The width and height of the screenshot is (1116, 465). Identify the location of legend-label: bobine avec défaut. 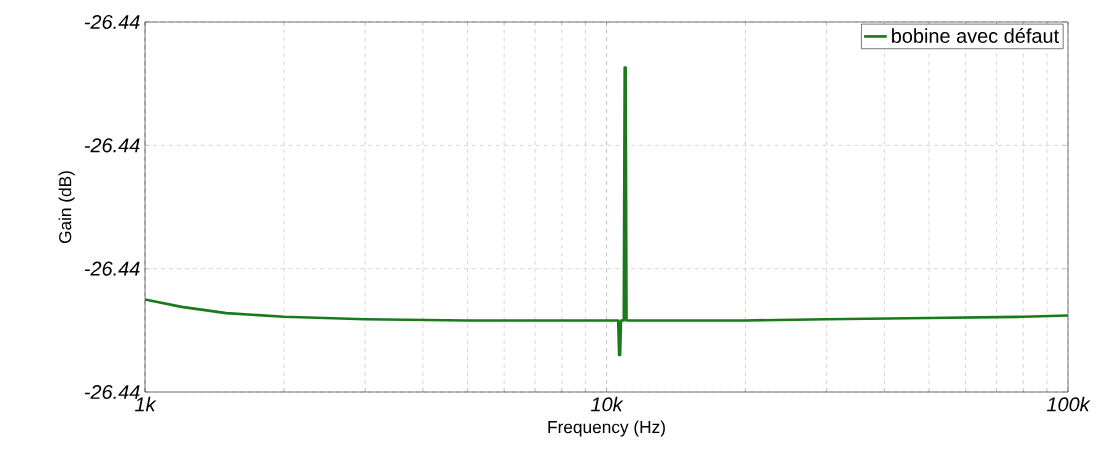
(975, 35).